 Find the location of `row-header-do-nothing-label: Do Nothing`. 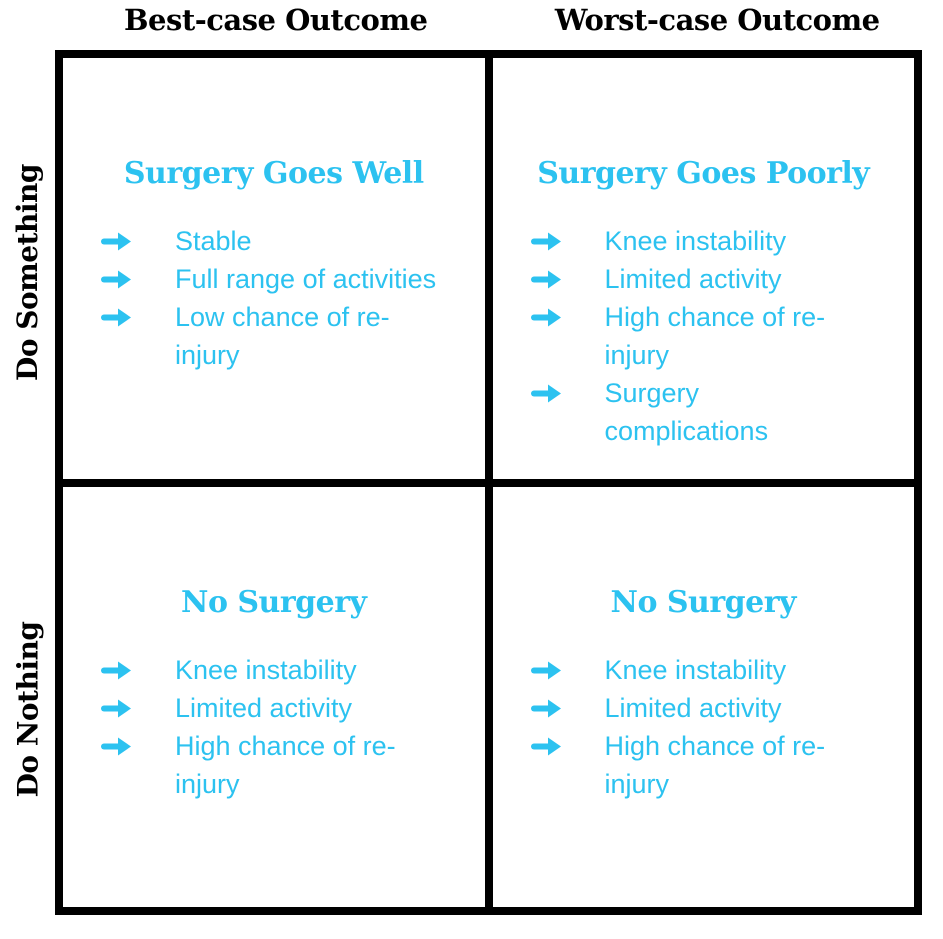

row-header-do-nothing-label: Do Nothing is located at coordinates (27, 709).